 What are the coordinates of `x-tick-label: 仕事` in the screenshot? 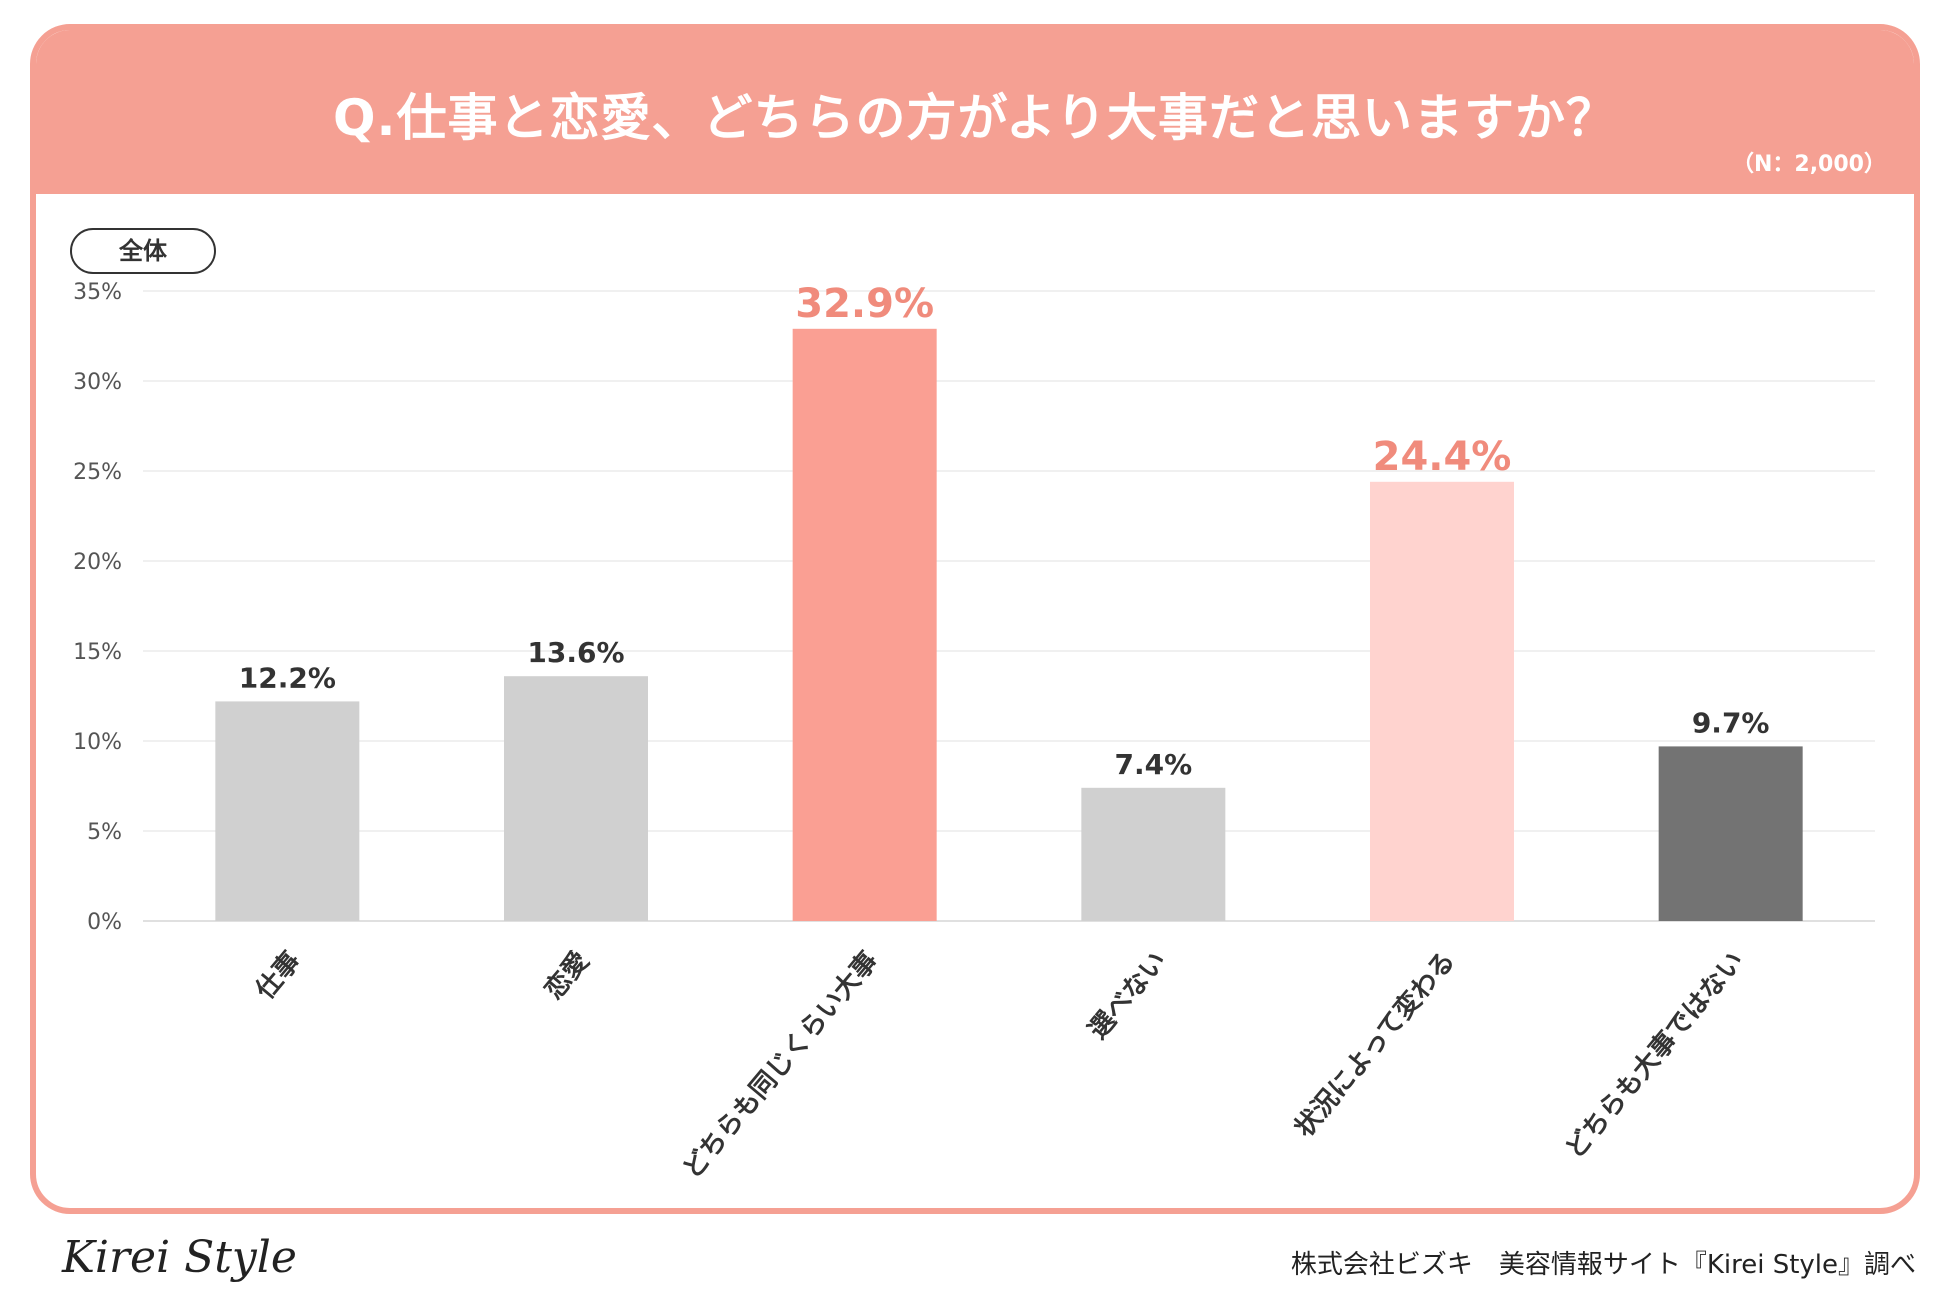 It's located at (278, 976).